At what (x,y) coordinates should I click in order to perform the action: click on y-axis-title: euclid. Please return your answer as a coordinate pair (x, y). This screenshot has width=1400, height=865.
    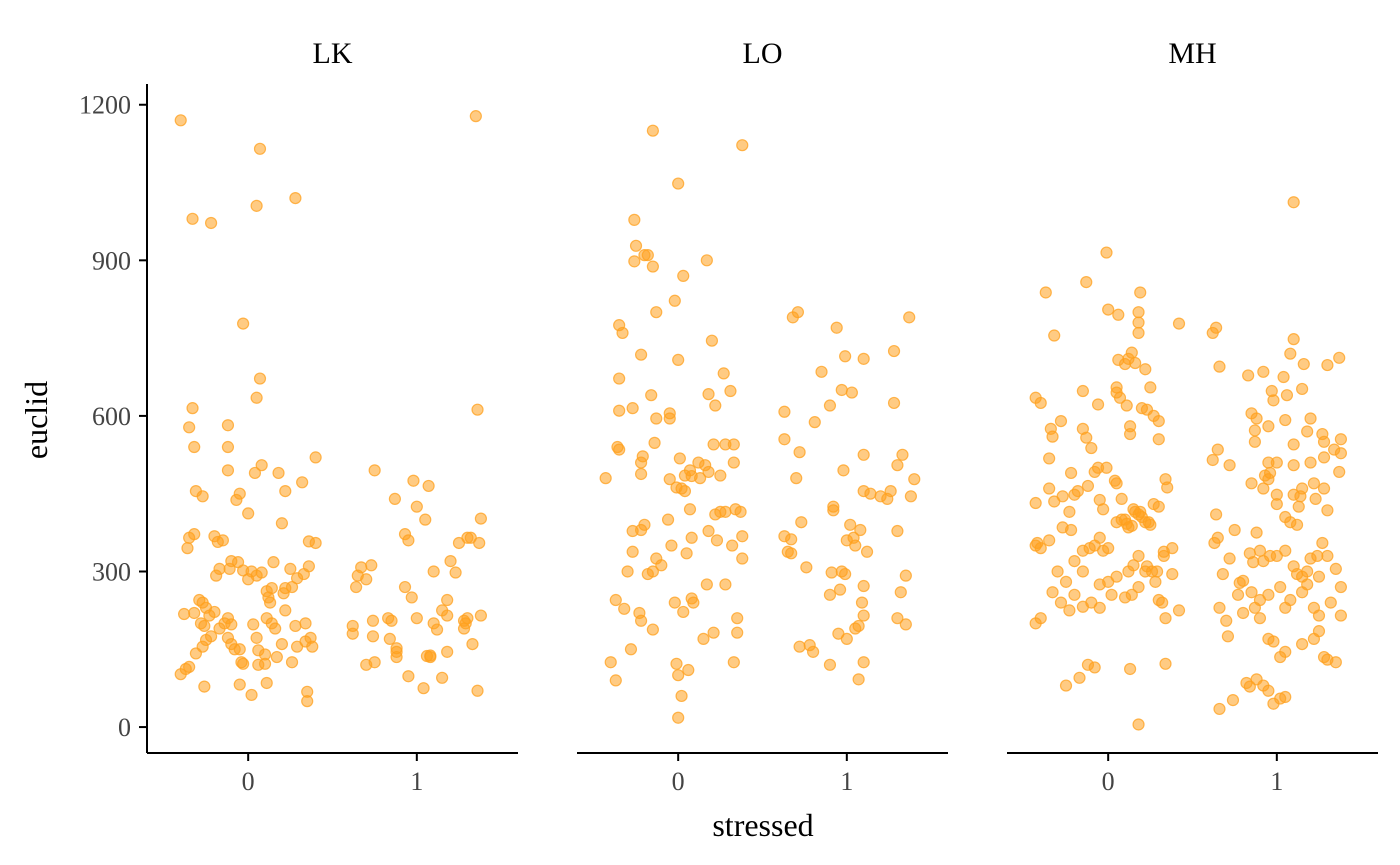
    Looking at the image, I should click on (36, 420).